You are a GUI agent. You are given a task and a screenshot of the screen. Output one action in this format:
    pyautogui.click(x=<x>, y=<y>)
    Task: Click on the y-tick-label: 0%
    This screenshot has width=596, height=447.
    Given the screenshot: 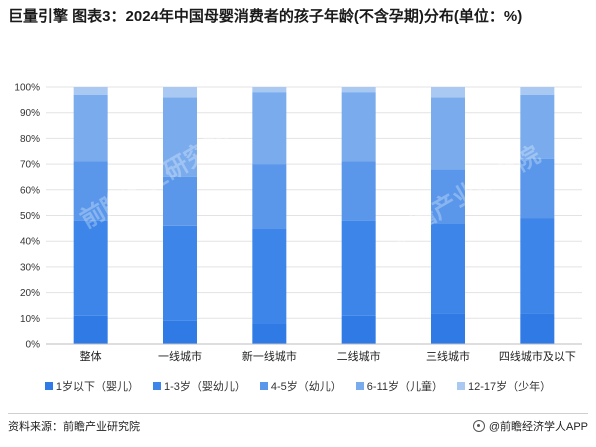 What is the action you would take?
    pyautogui.click(x=33, y=345)
    